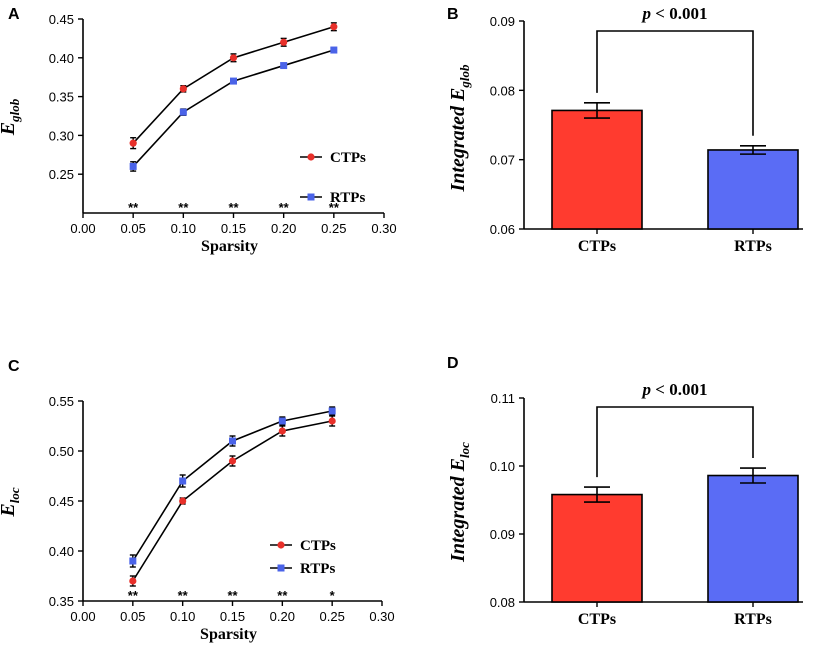  I want to click on y-axis-label: Eloc, so click(11, 502).